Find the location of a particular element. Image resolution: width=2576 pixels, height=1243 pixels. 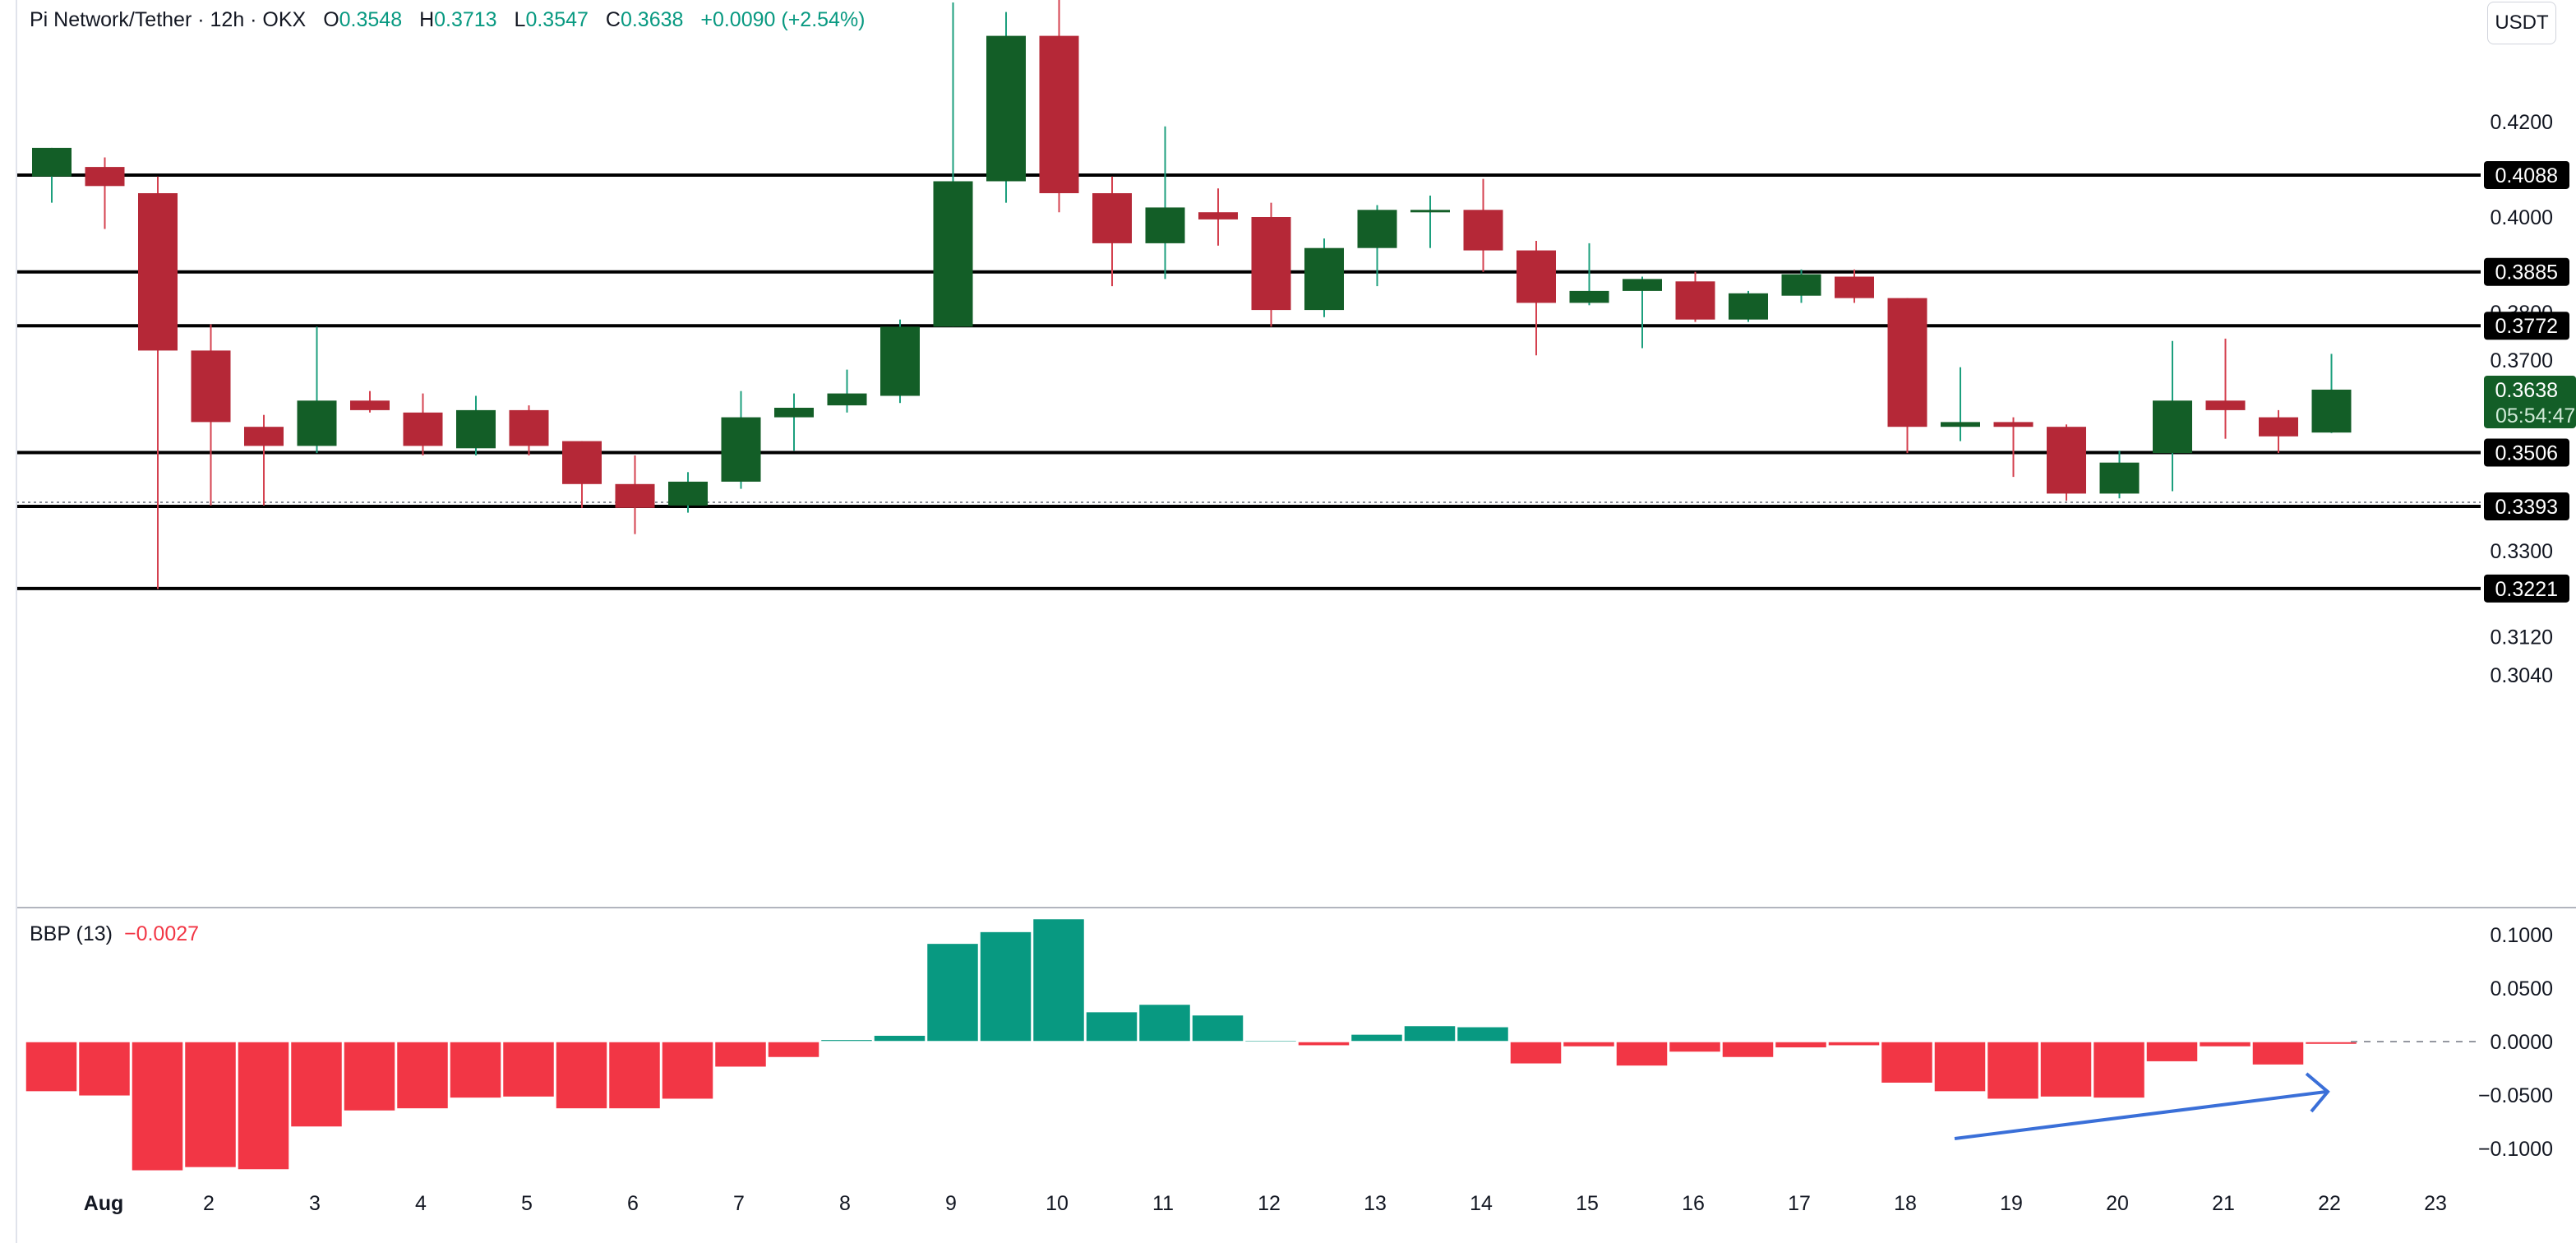

current-price-text: 0.3638 is located at coordinates (2527, 390).